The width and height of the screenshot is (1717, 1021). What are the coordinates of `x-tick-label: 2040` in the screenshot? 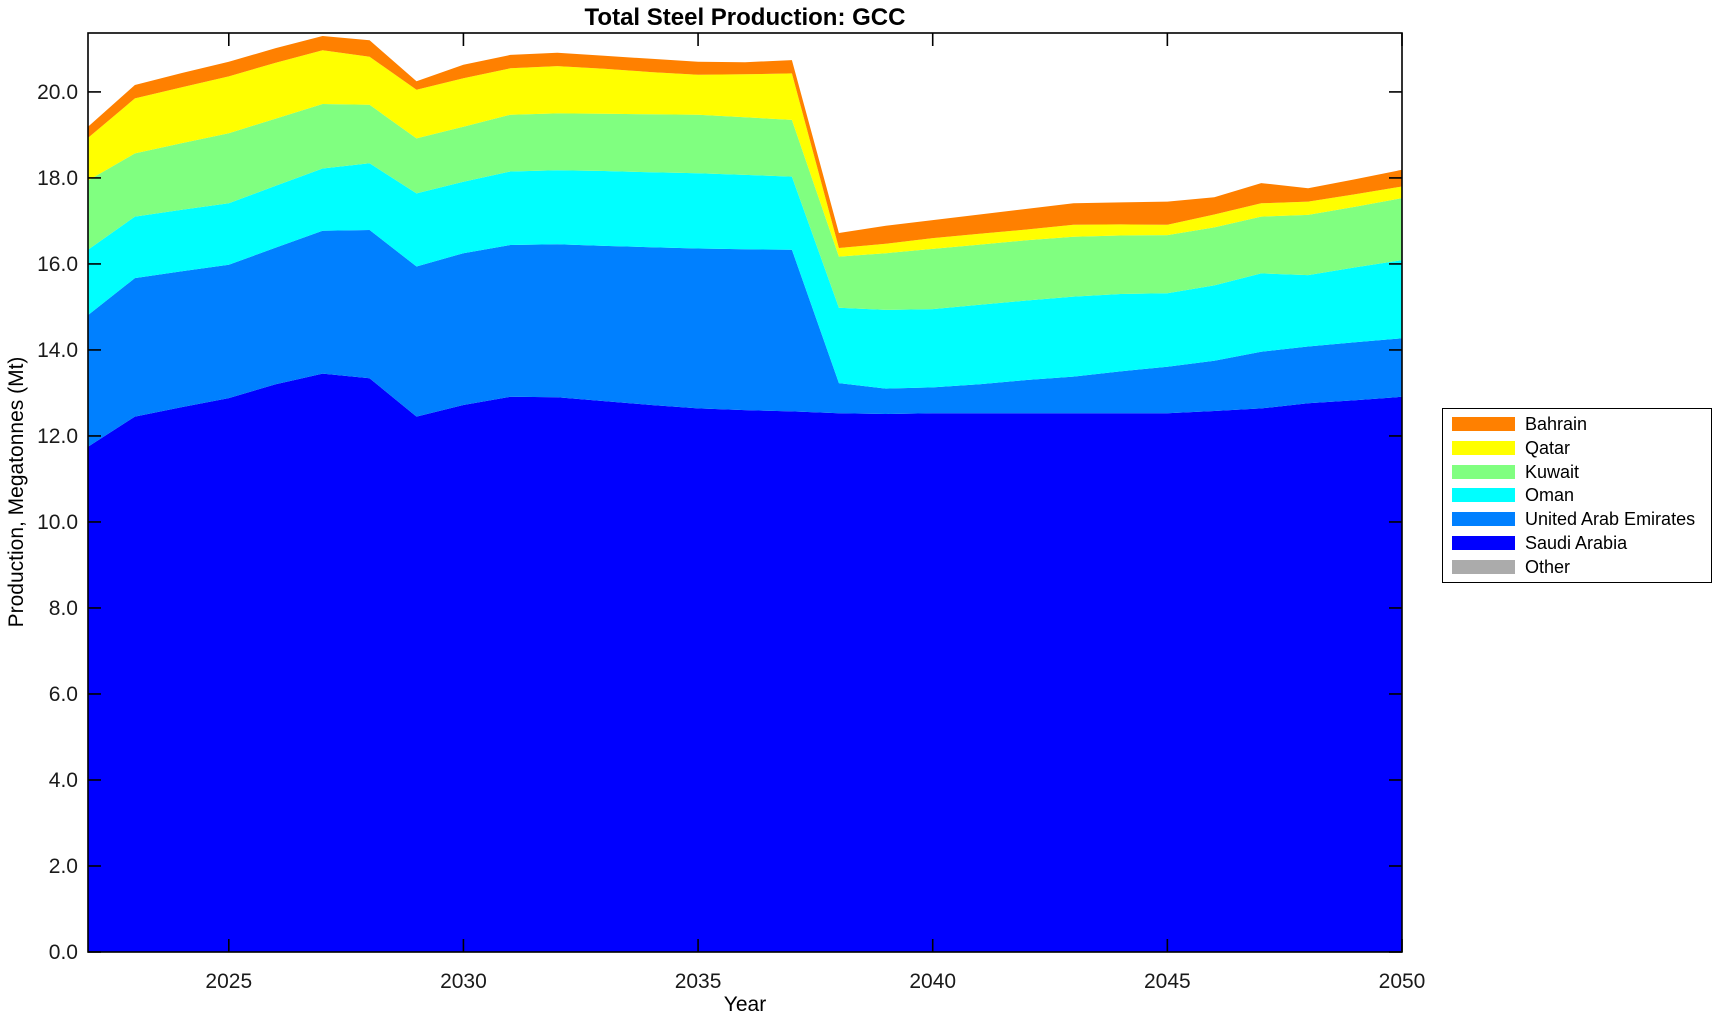 It's located at (932, 981).